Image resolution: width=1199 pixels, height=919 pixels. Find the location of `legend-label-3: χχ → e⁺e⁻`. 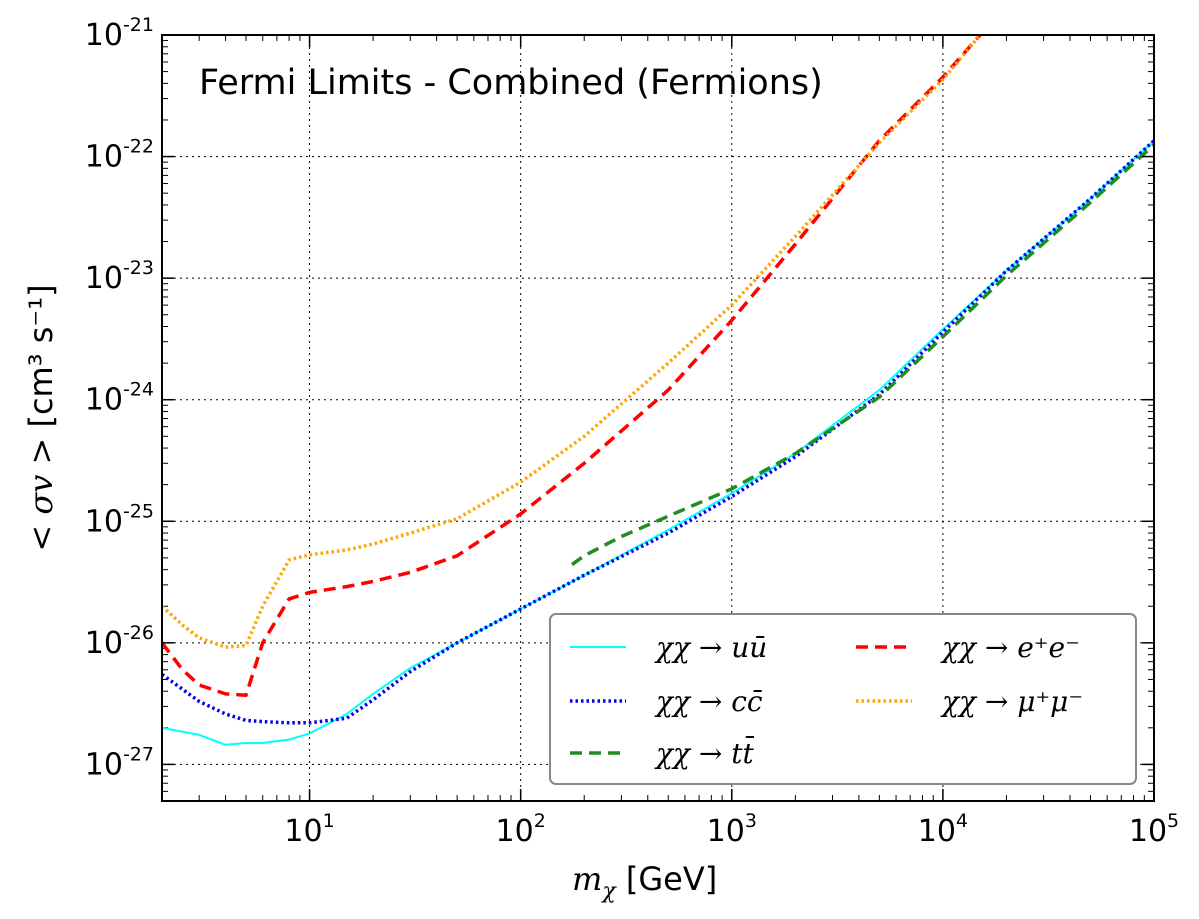

legend-label-3: χχ → e⁺e⁻ is located at coordinates (1010, 647).